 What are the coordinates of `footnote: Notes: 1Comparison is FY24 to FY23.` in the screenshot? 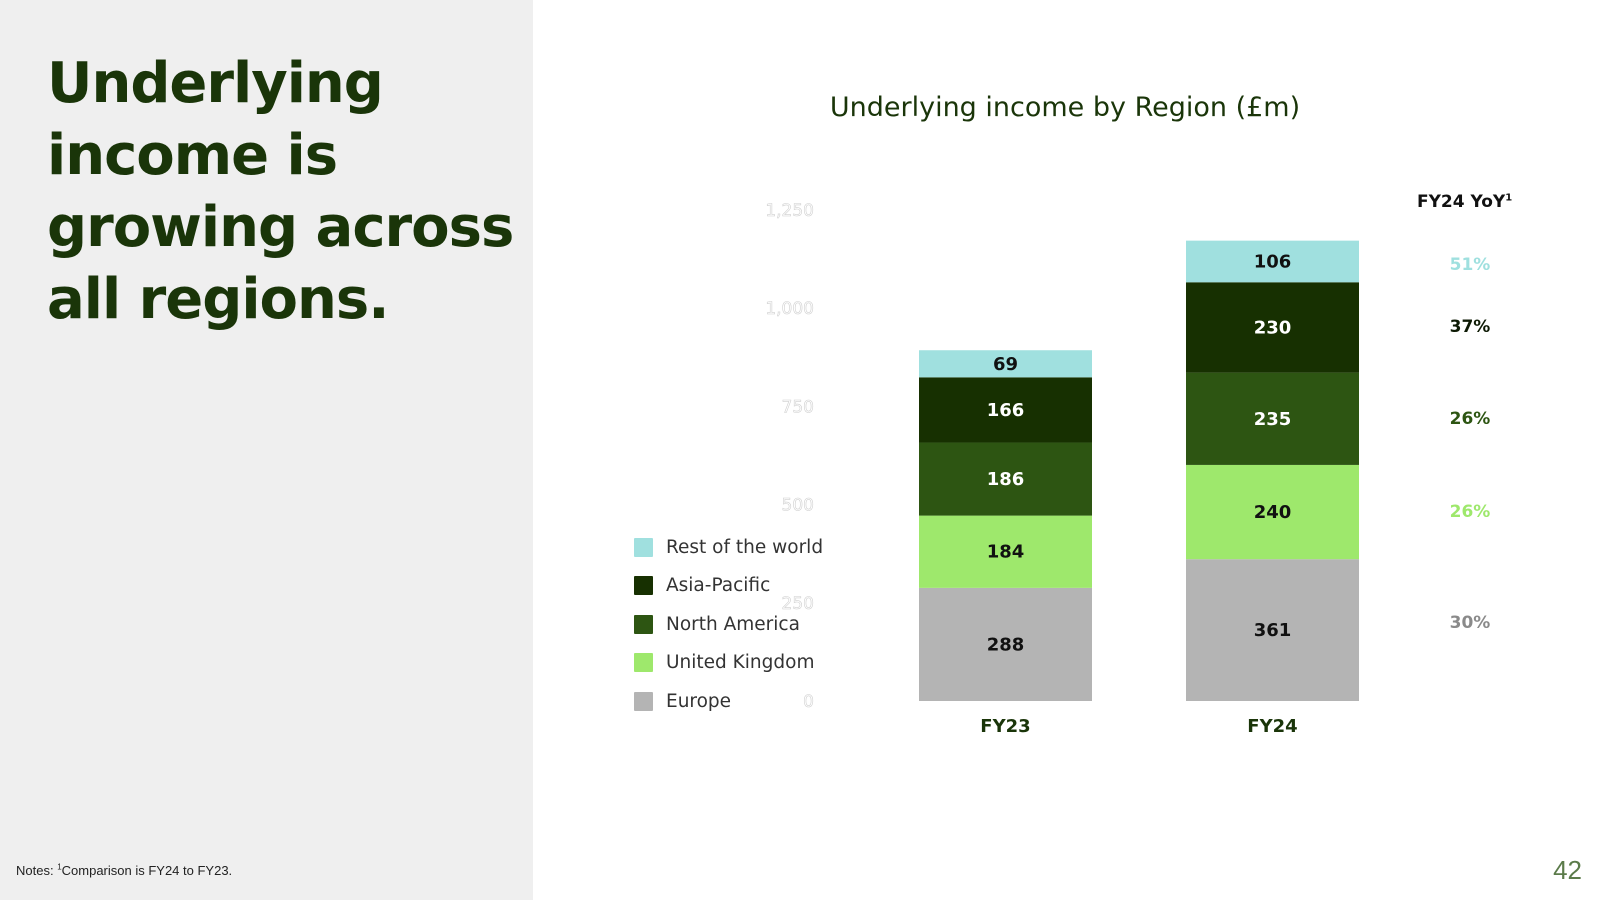 It's located at (124, 870).